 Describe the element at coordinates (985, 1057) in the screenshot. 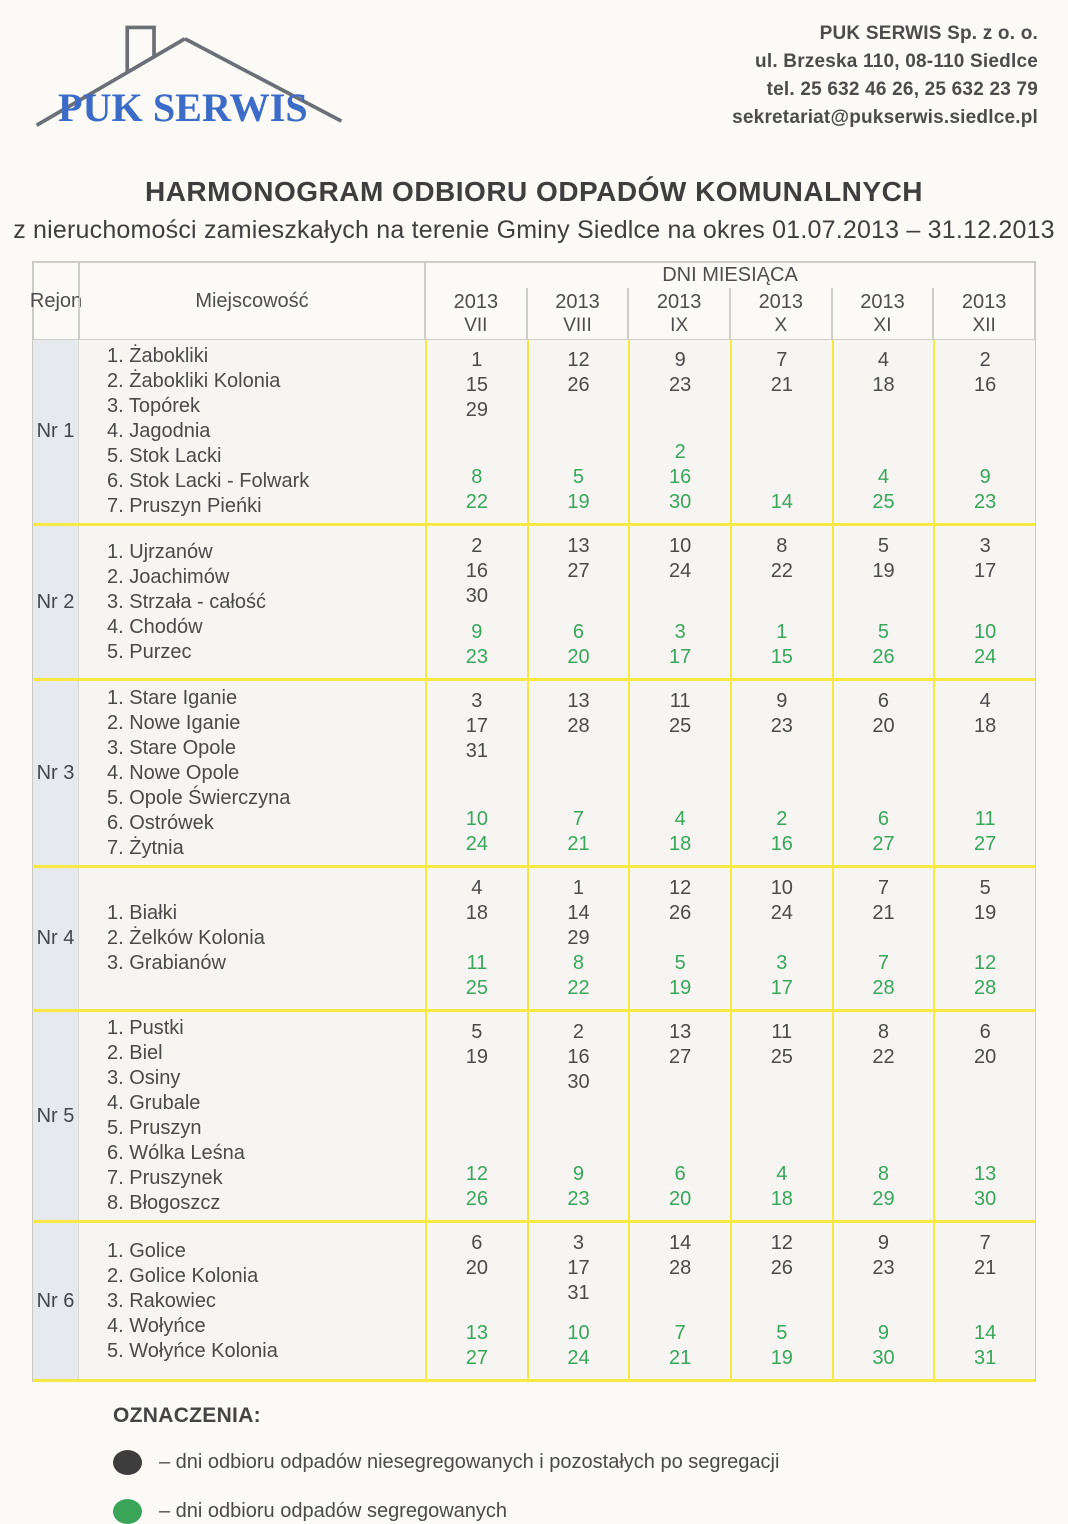

I see `unsegregated-date: 20` at that location.